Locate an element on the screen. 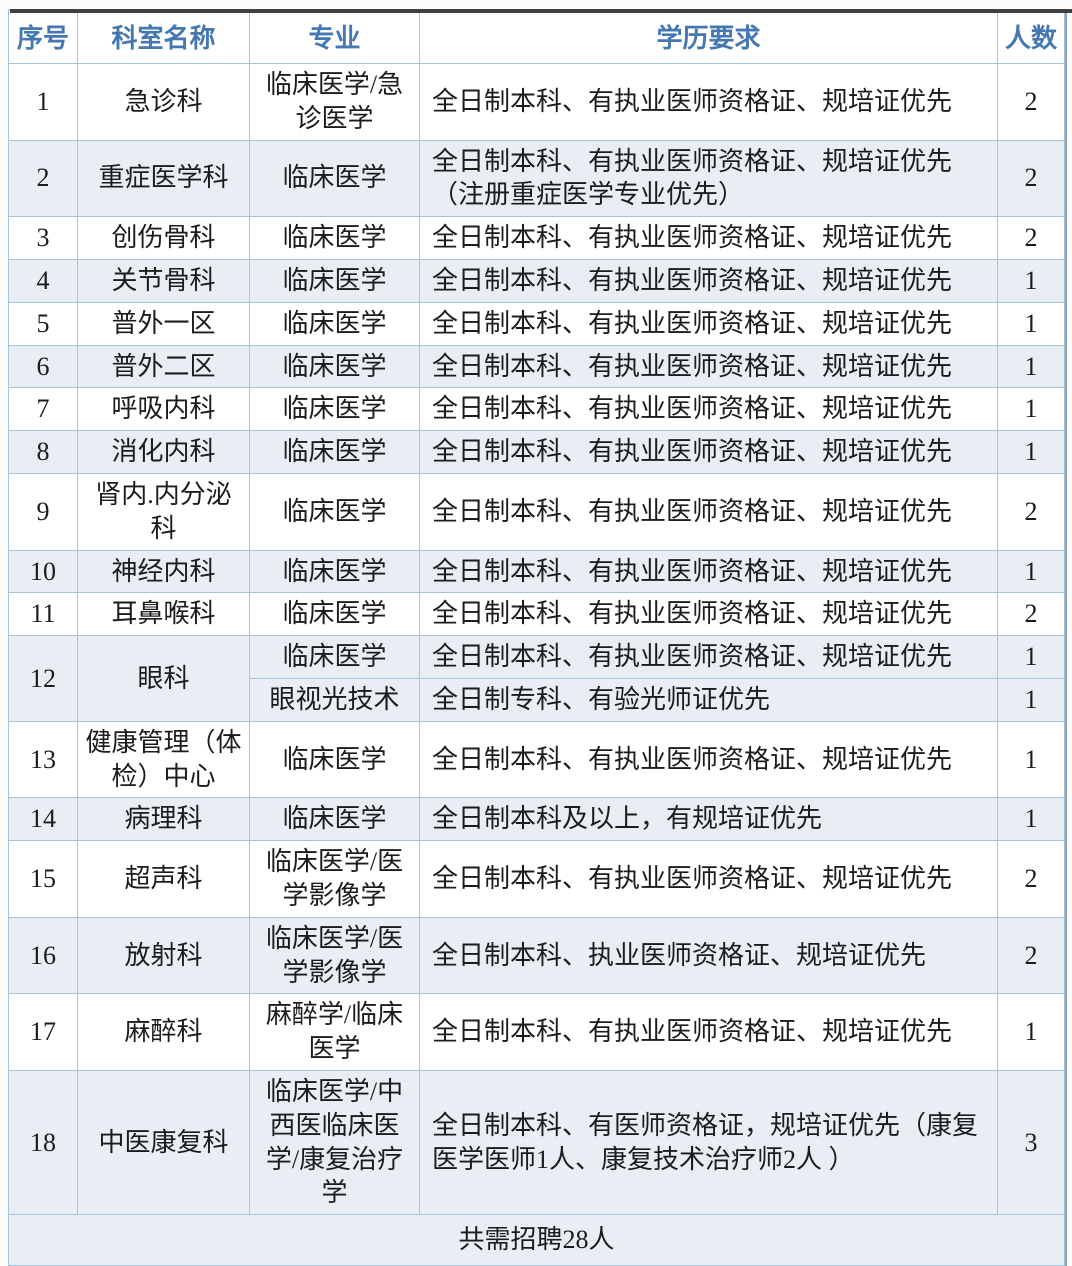  row-no-cell: 17 is located at coordinates (43, 1032).